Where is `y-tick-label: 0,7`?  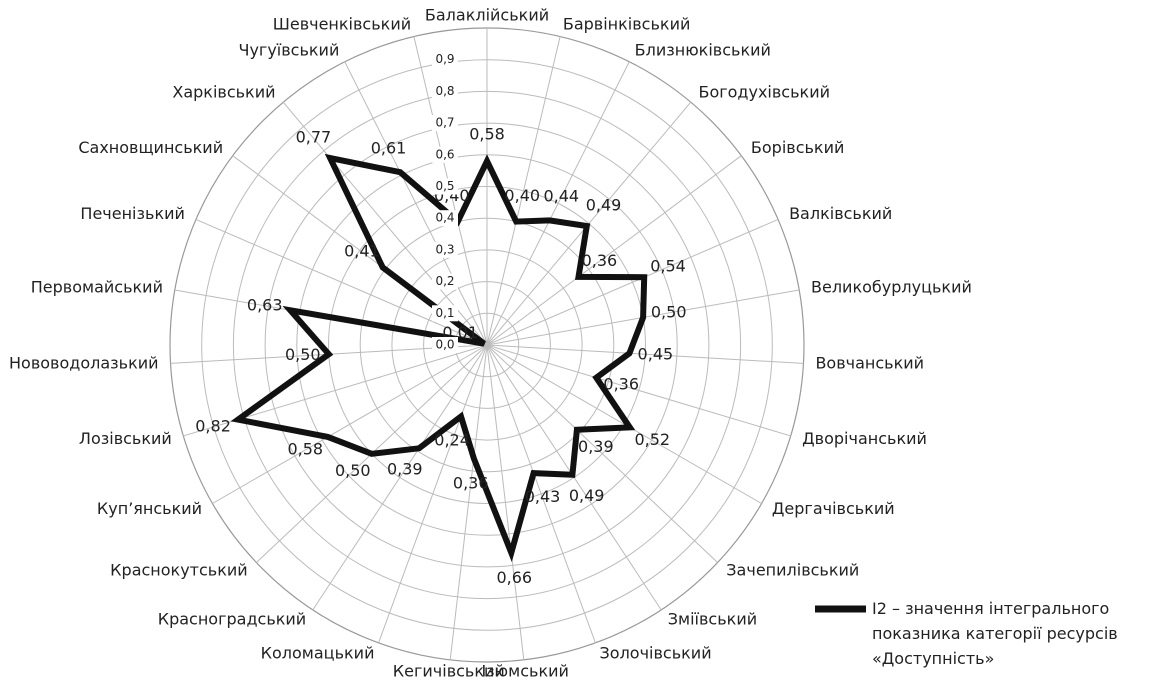 y-tick-label: 0,7 is located at coordinates (444, 123).